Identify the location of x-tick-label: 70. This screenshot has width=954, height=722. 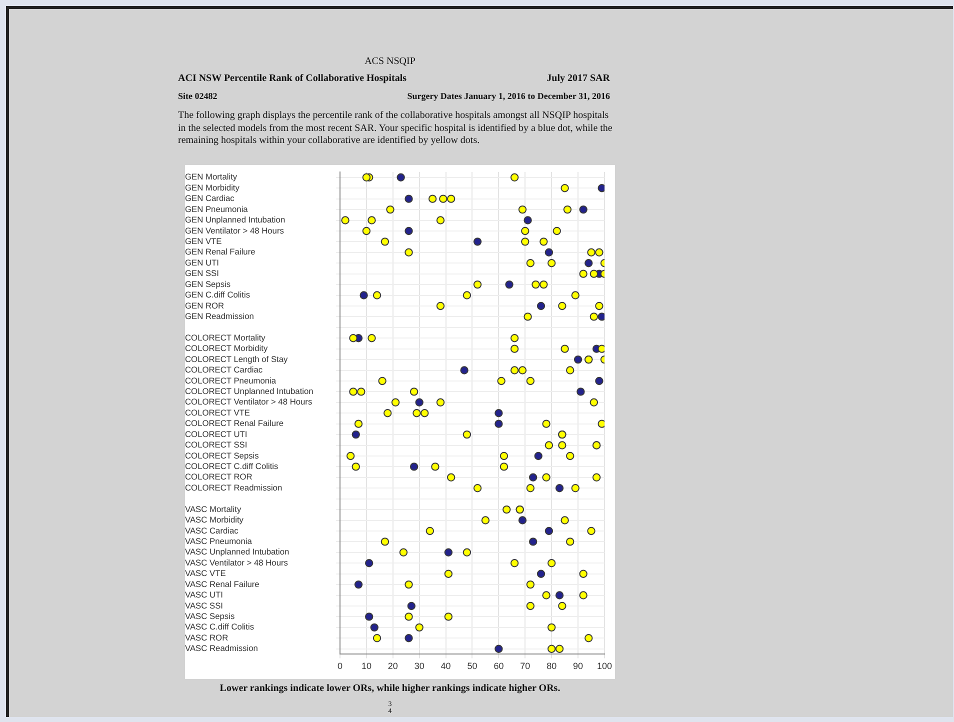
(525, 666).